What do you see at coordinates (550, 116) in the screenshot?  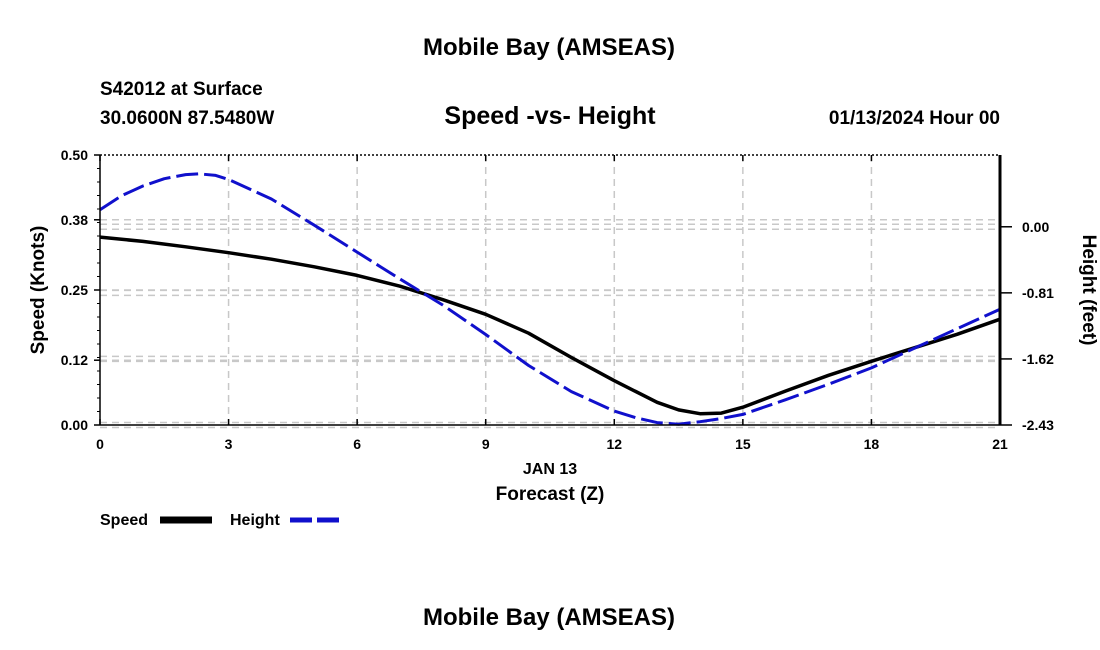 I see `chart-title: Speed -vs- Height` at bounding box center [550, 116].